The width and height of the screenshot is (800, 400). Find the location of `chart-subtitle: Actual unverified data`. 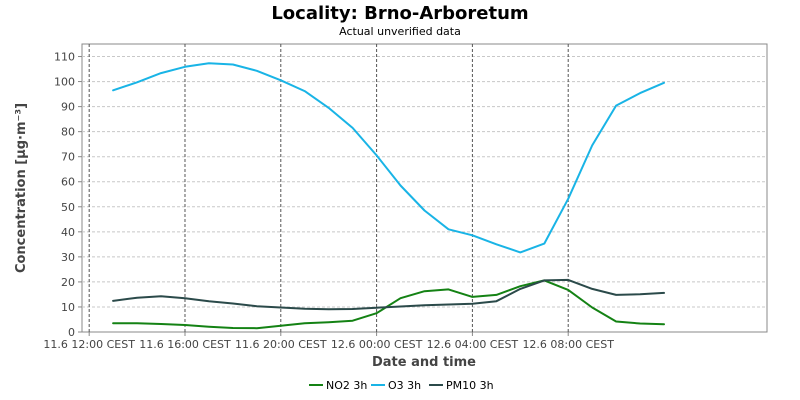

chart-subtitle: Actual unverified data is located at coordinates (400, 31).